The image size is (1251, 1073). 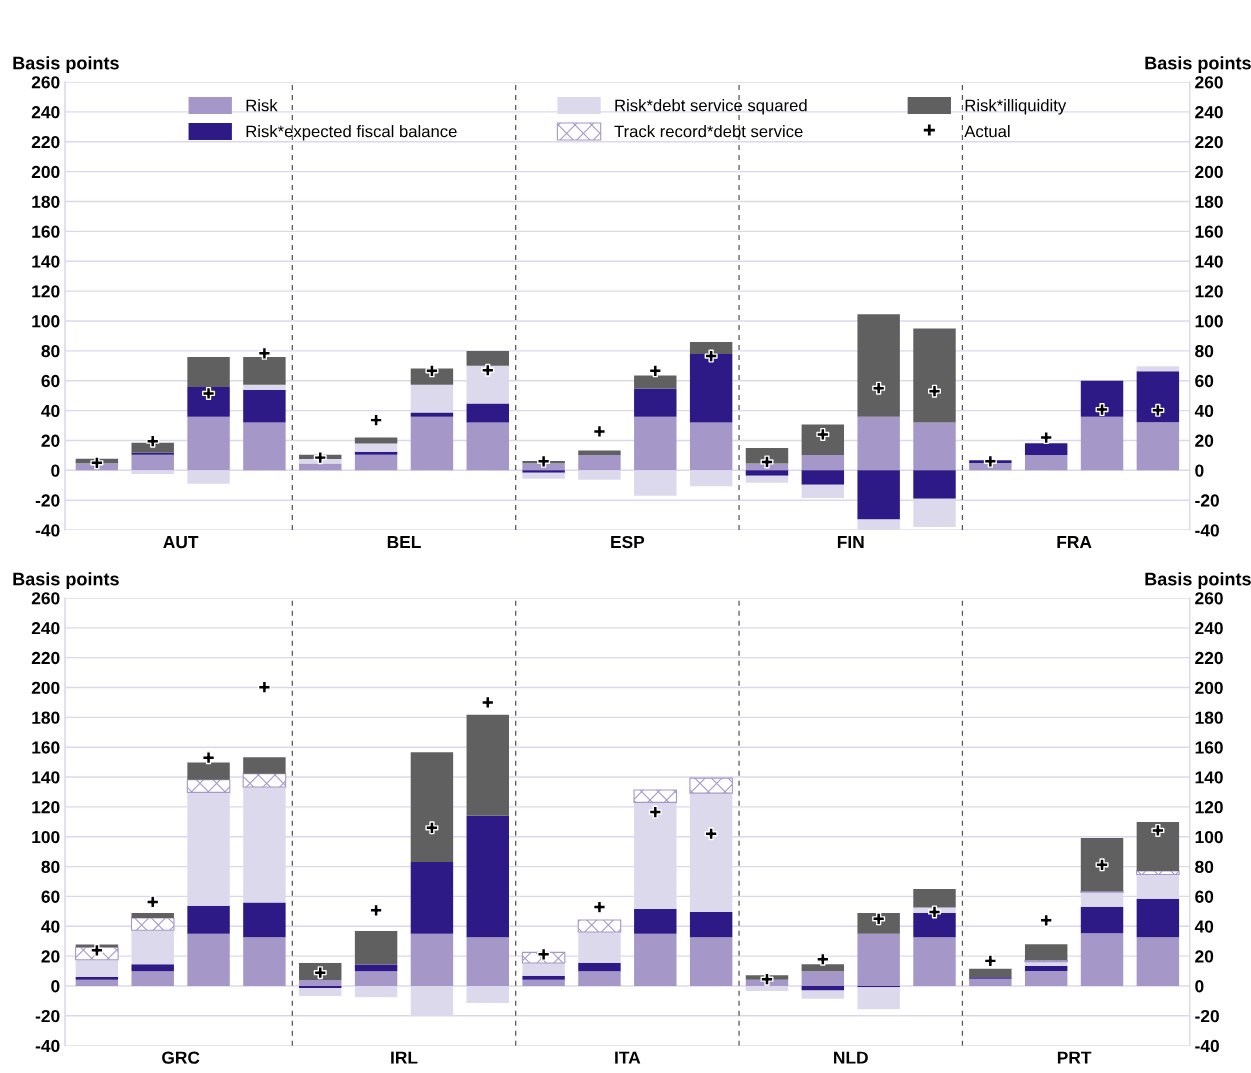 What do you see at coordinates (1209, 658) in the screenshot?
I see `y2-tick-label: 220` at bounding box center [1209, 658].